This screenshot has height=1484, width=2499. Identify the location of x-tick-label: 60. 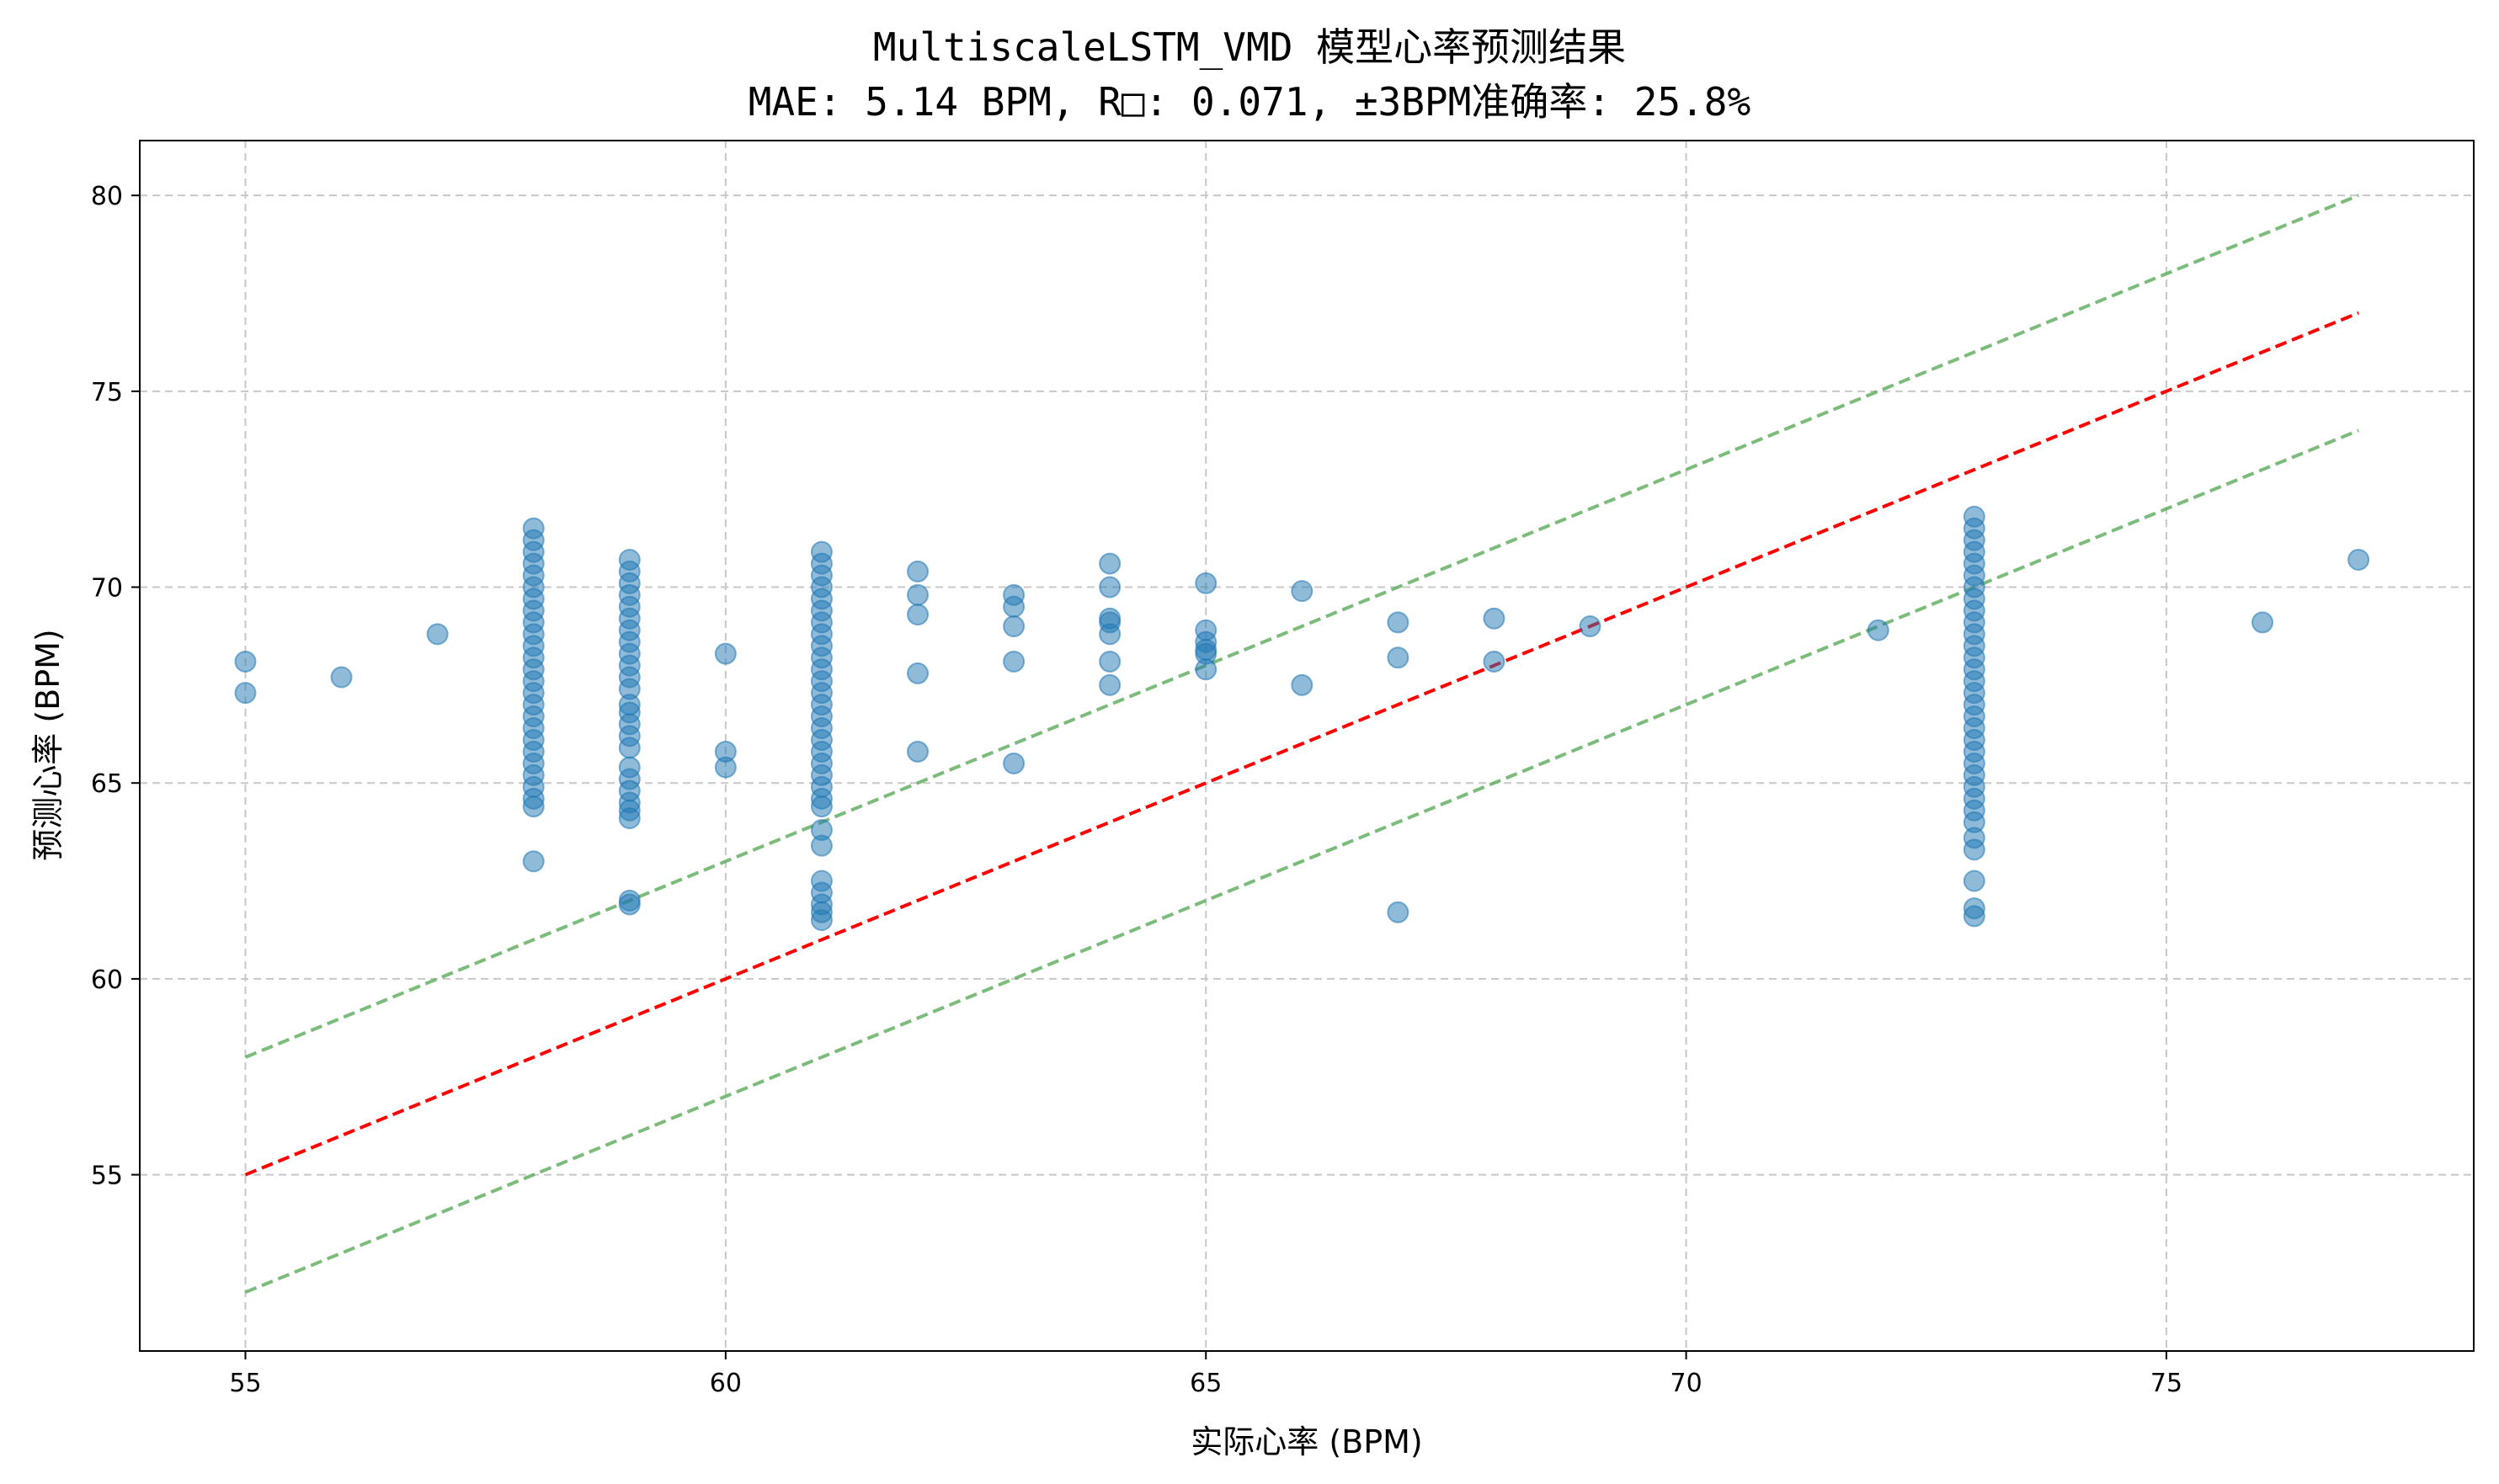
(726, 1383).